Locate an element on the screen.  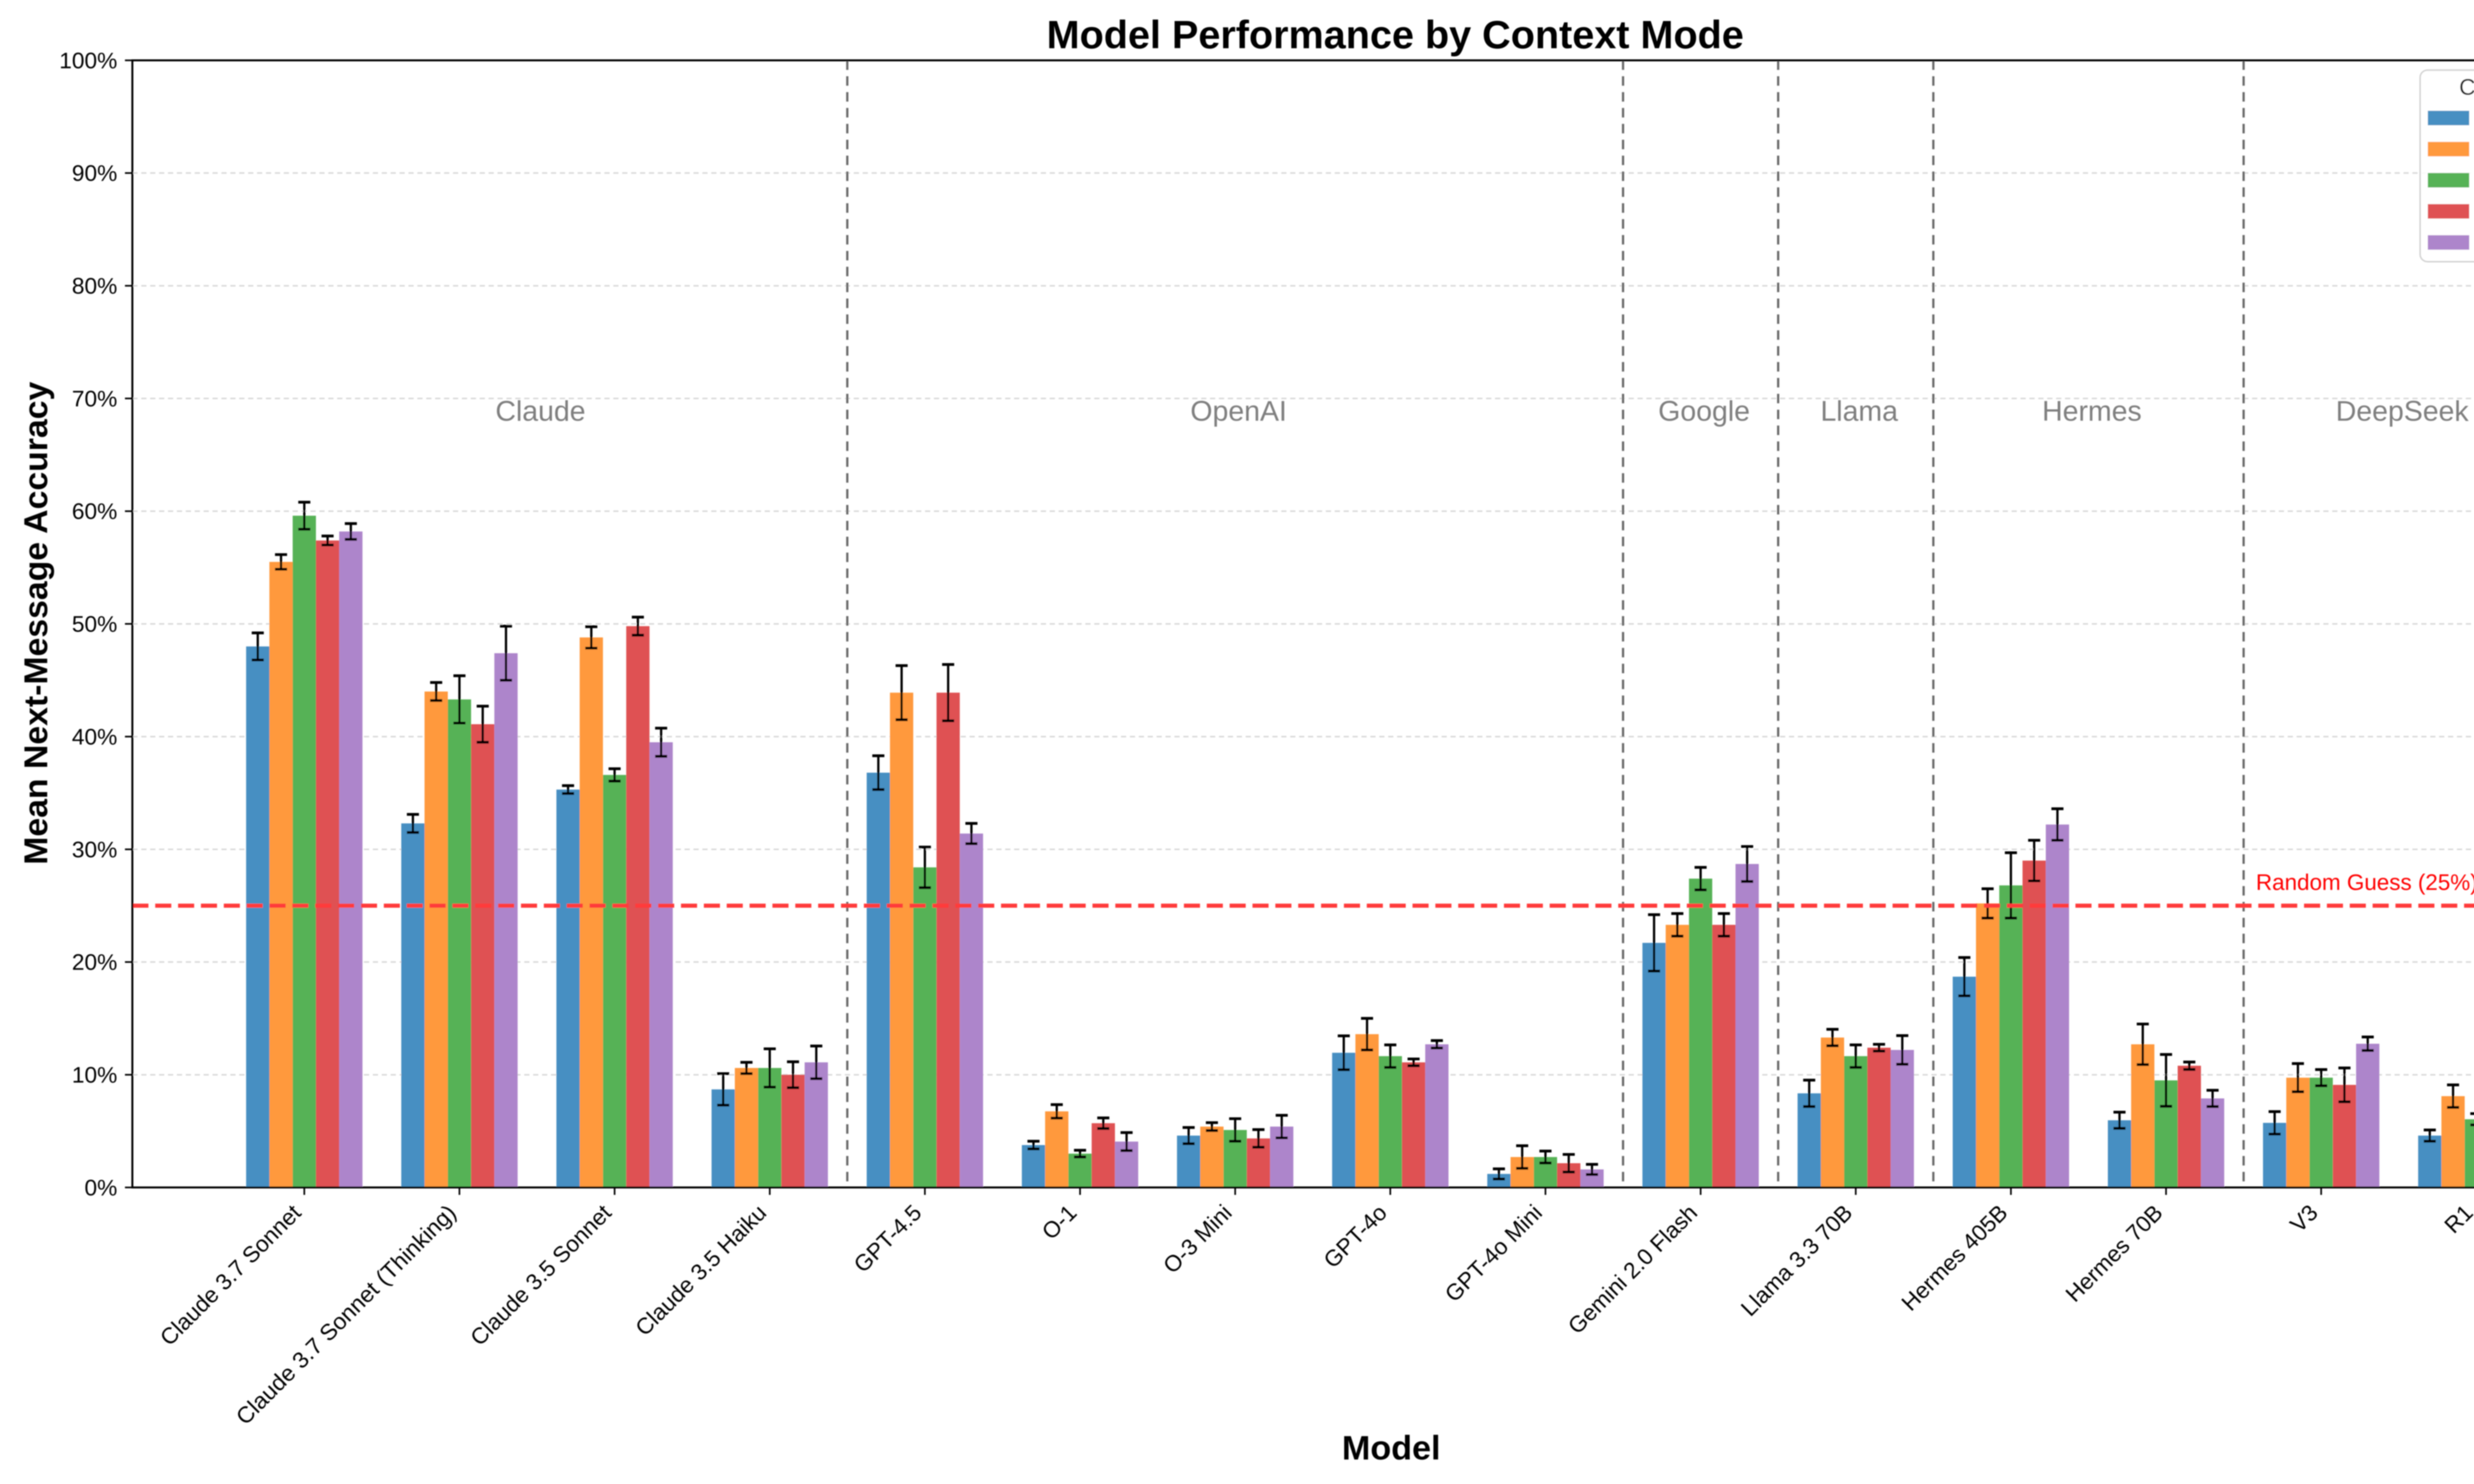
svg-text: Context Mode is located at coordinates (2467, 87).